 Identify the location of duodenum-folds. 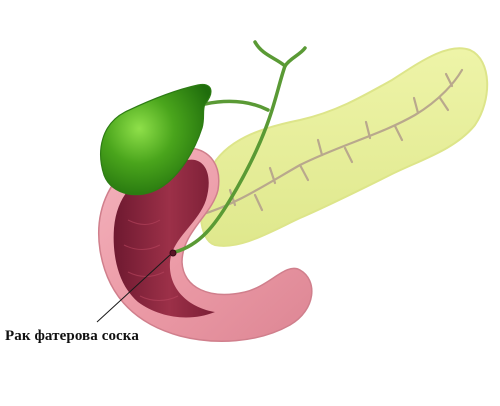
(151, 260).